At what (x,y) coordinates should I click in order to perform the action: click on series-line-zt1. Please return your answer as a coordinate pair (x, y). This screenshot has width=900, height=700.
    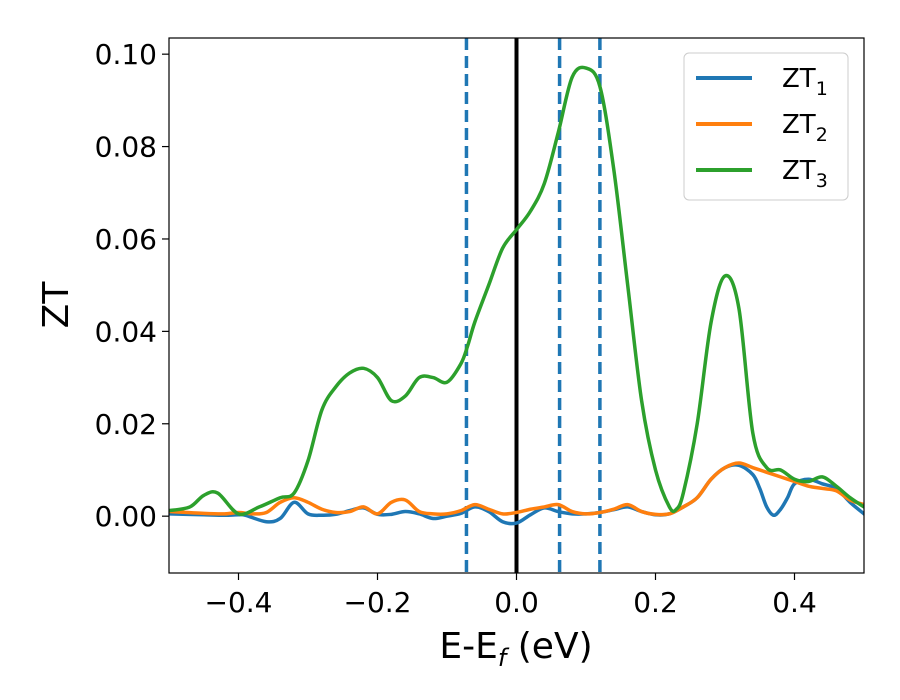
    Looking at the image, I should click on (516, 494).